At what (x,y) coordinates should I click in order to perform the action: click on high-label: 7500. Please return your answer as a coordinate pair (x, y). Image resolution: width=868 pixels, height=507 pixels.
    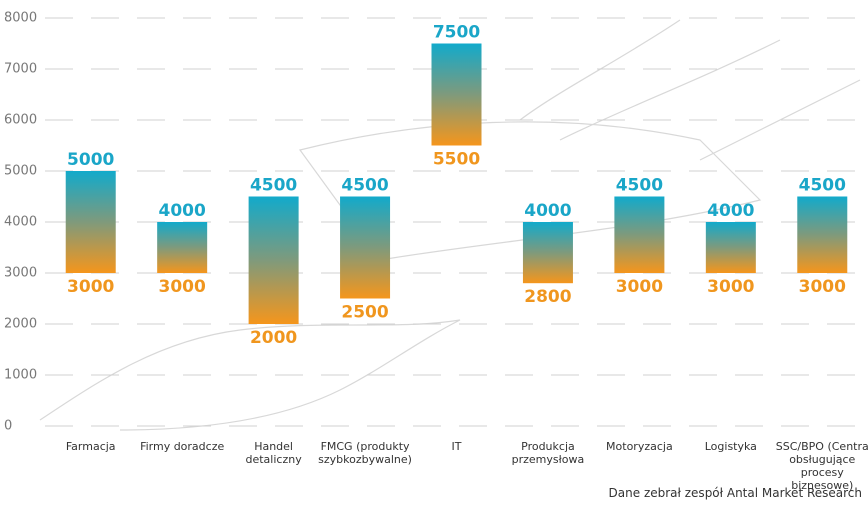
    Looking at the image, I should click on (456, 33).